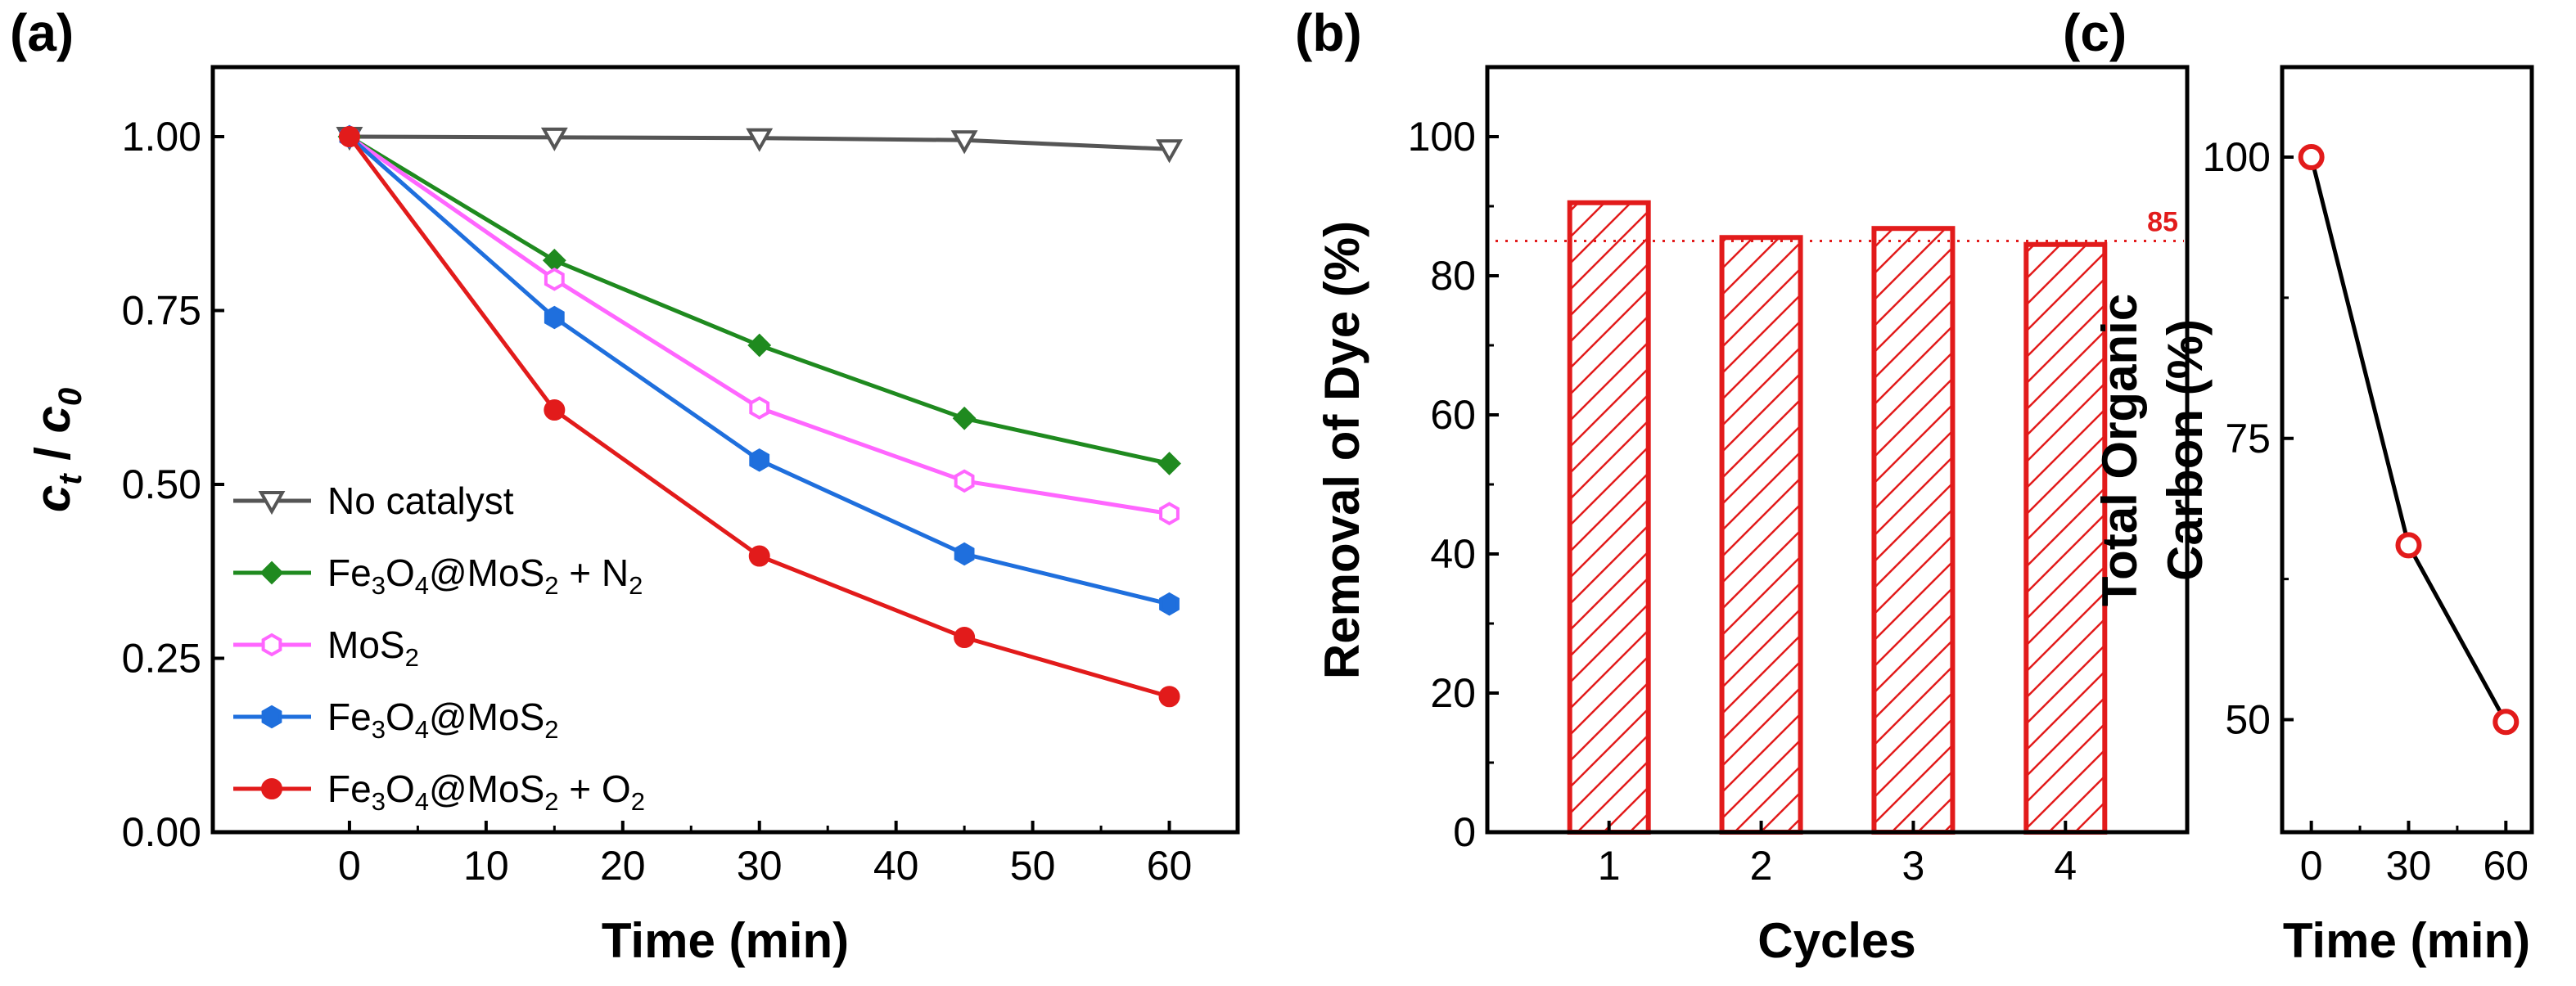 The width and height of the screenshot is (2576, 986). What do you see at coordinates (485, 576) in the screenshot?
I see `legend-label: Fe3O4@MoS2 + N2` at bounding box center [485, 576].